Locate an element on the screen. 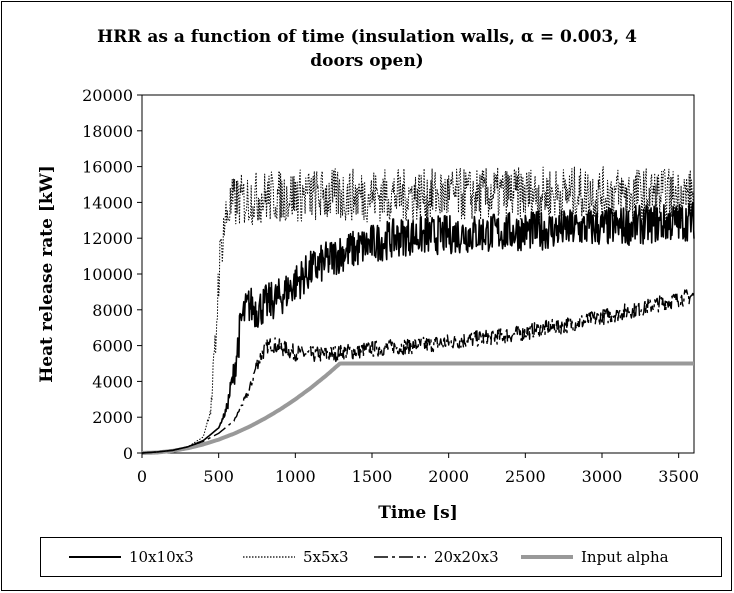  legend: 10x10x3 5x5x3 20x20x3 Input alpha is located at coordinates (381, 557).